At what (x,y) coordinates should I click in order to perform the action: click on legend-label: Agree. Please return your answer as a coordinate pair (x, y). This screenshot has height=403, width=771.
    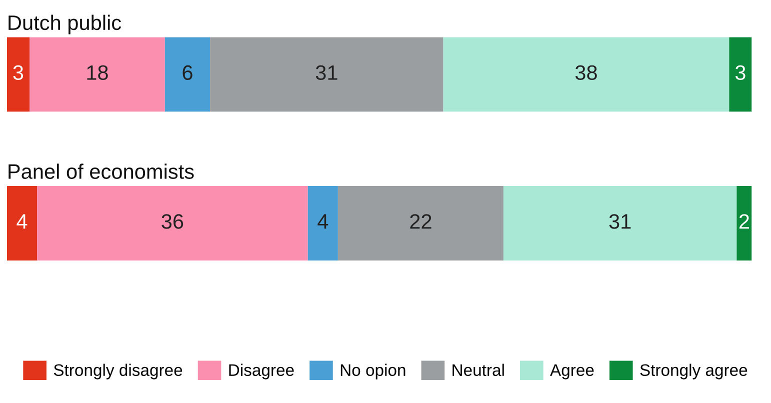
    Looking at the image, I should click on (572, 372).